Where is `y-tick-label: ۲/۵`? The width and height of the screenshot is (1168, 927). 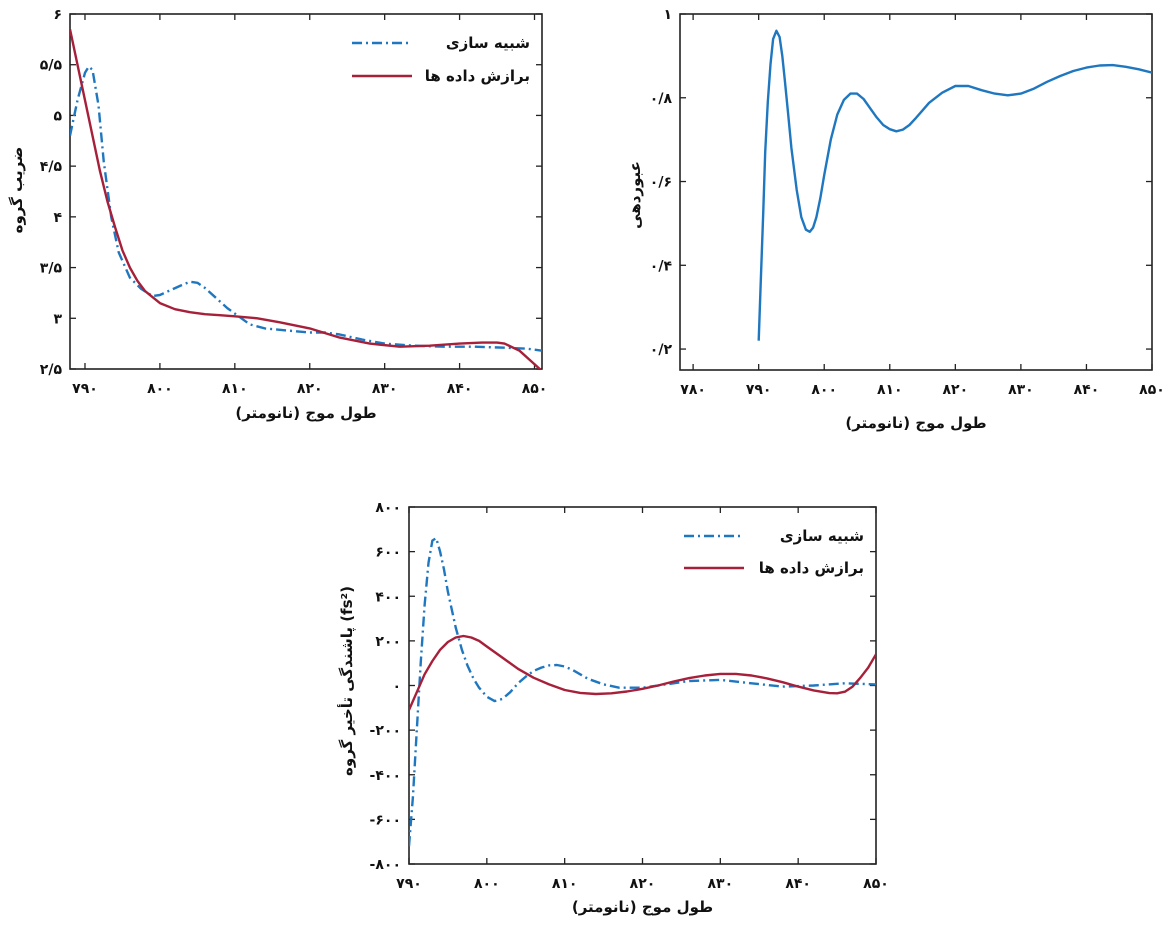
y-tick-label: ۲/۵ is located at coordinates (51, 370).